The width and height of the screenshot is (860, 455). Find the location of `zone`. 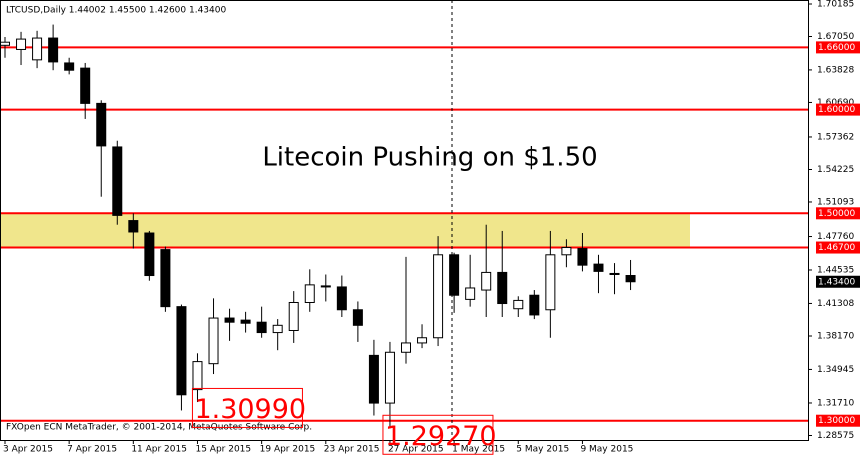

zone is located at coordinates (345, 230).